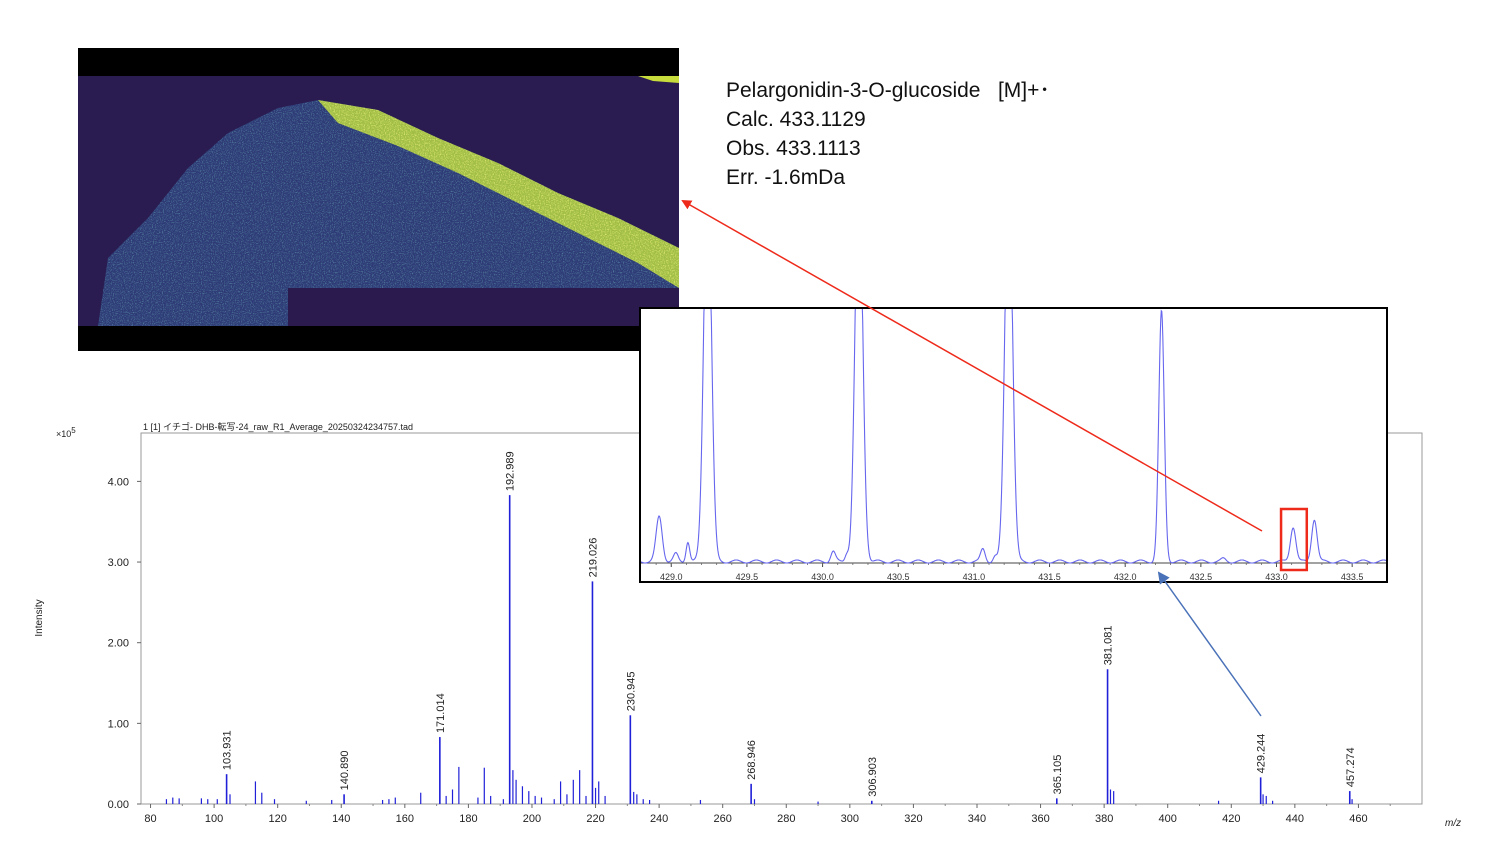 This screenshot has height=848, width=1504. I want to click on x-tick-label: 380, so click(1104, 819).